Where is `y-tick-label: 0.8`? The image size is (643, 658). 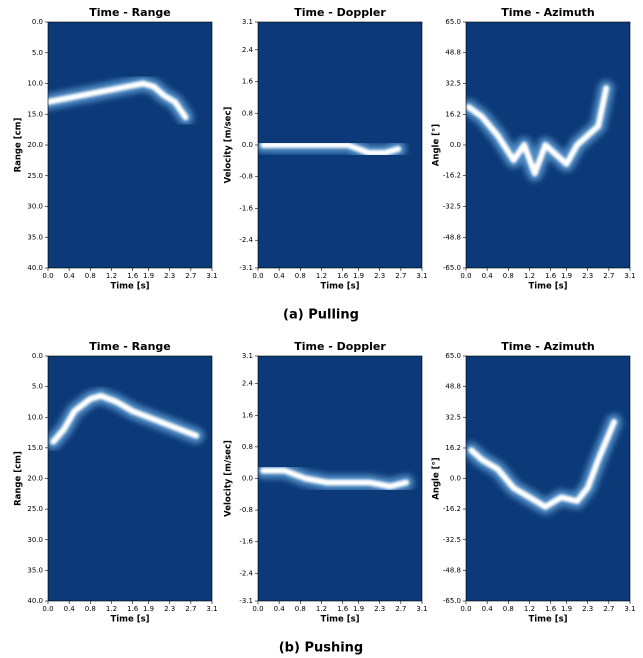 y-tick-label: 0.8 is located at coordinates (247, 447).